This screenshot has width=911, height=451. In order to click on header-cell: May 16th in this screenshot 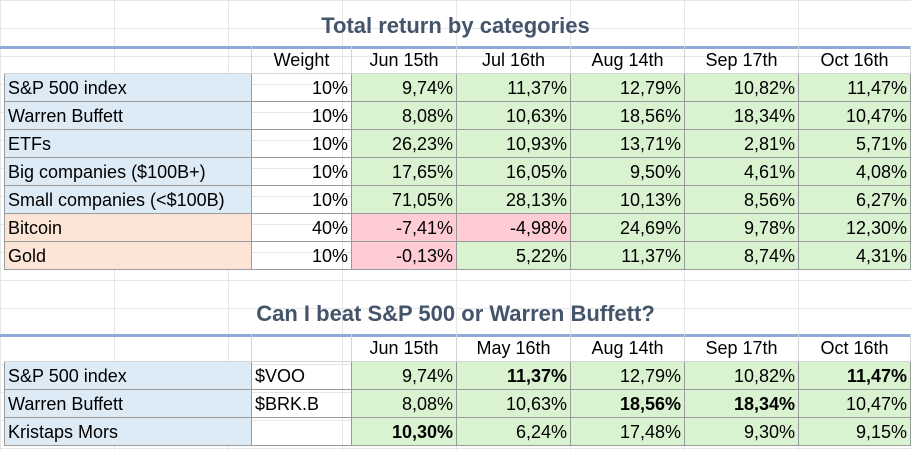, I will do `click(514, 348)`.